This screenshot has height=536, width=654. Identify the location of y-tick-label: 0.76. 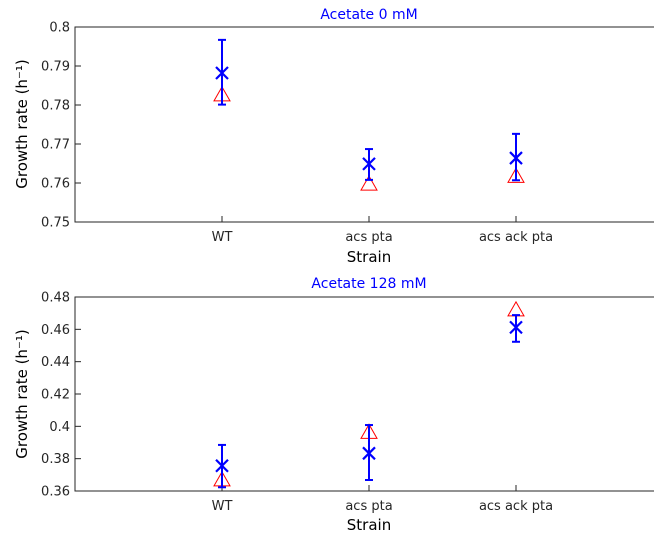
(55, 184).